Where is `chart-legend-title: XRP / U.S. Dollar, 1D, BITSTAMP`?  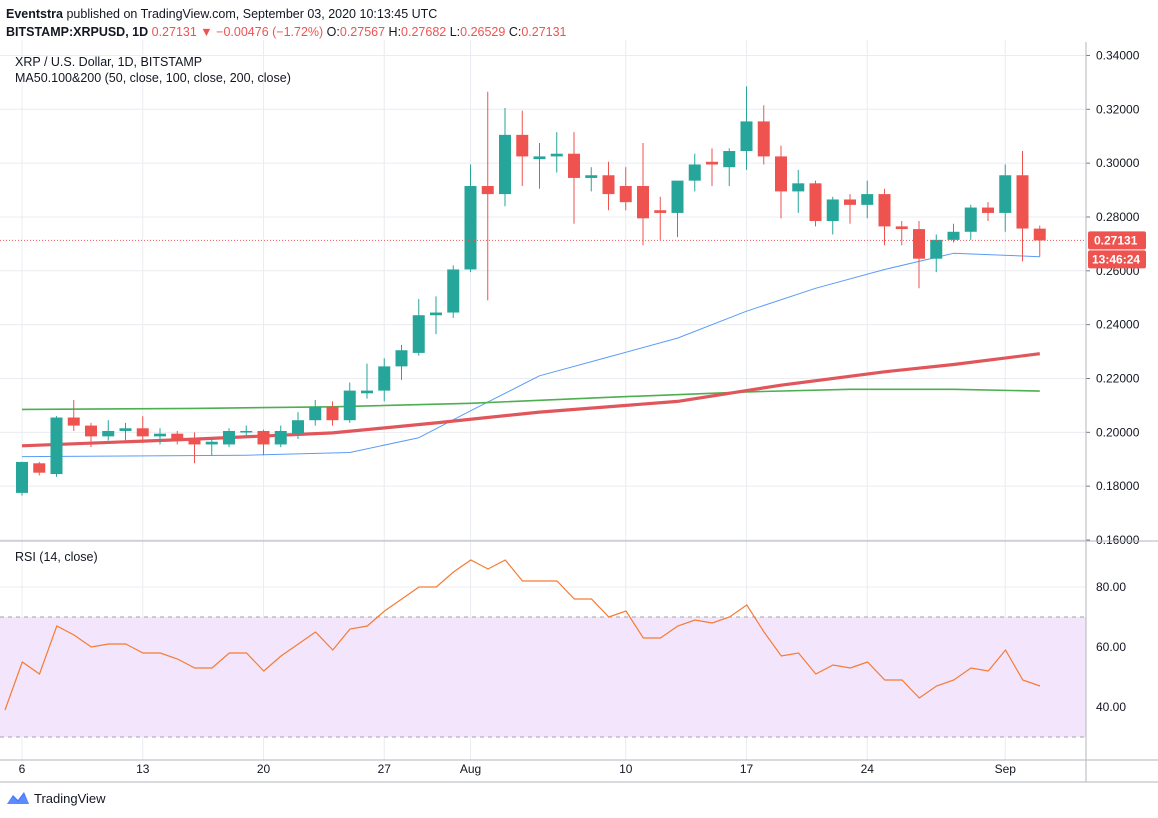 chart-legend-title: XRP / U.S. Dollar, 1D, BITSTAMP is located at coordinates (108, 62).